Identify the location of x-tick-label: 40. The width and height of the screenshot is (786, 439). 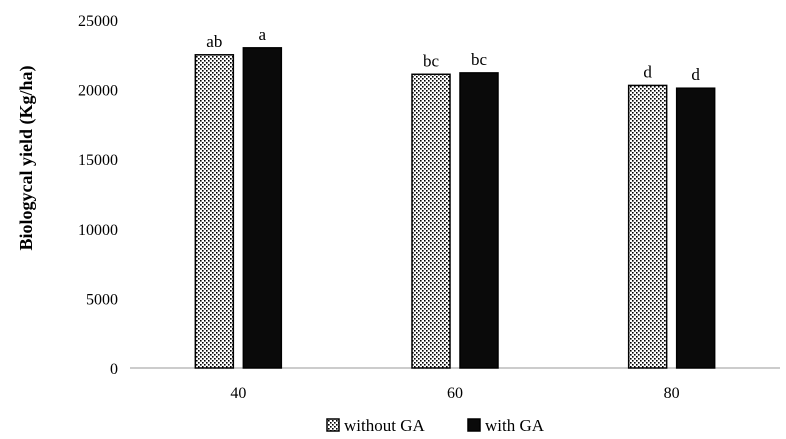
(238, 393).